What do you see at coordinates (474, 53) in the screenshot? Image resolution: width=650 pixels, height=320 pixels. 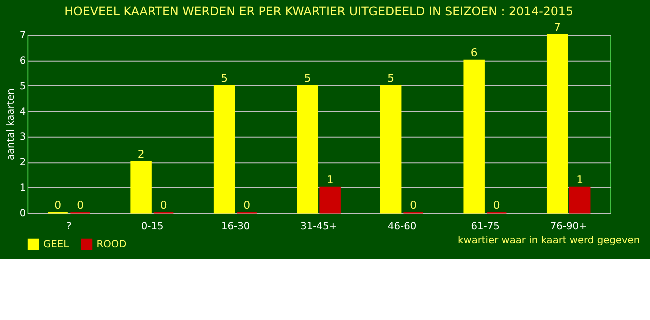 I see `data-label: 6` at bounding box center [474, 53].